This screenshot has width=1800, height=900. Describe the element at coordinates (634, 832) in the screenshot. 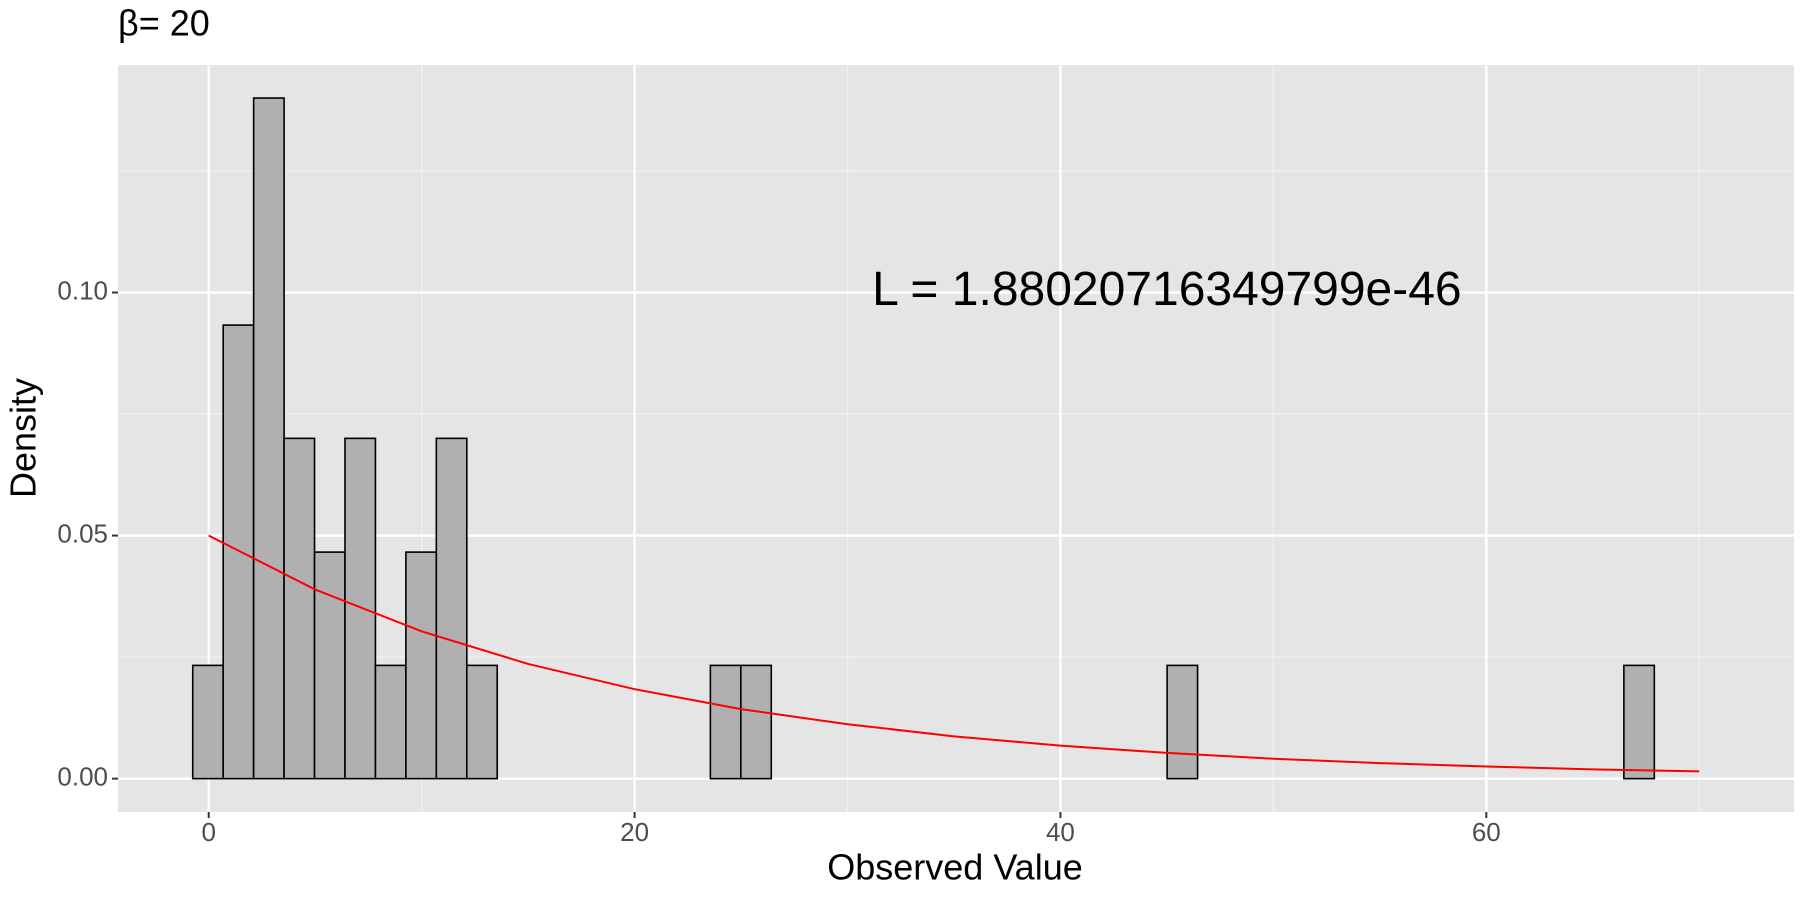

I see `x-tick-label: 20` at that location.